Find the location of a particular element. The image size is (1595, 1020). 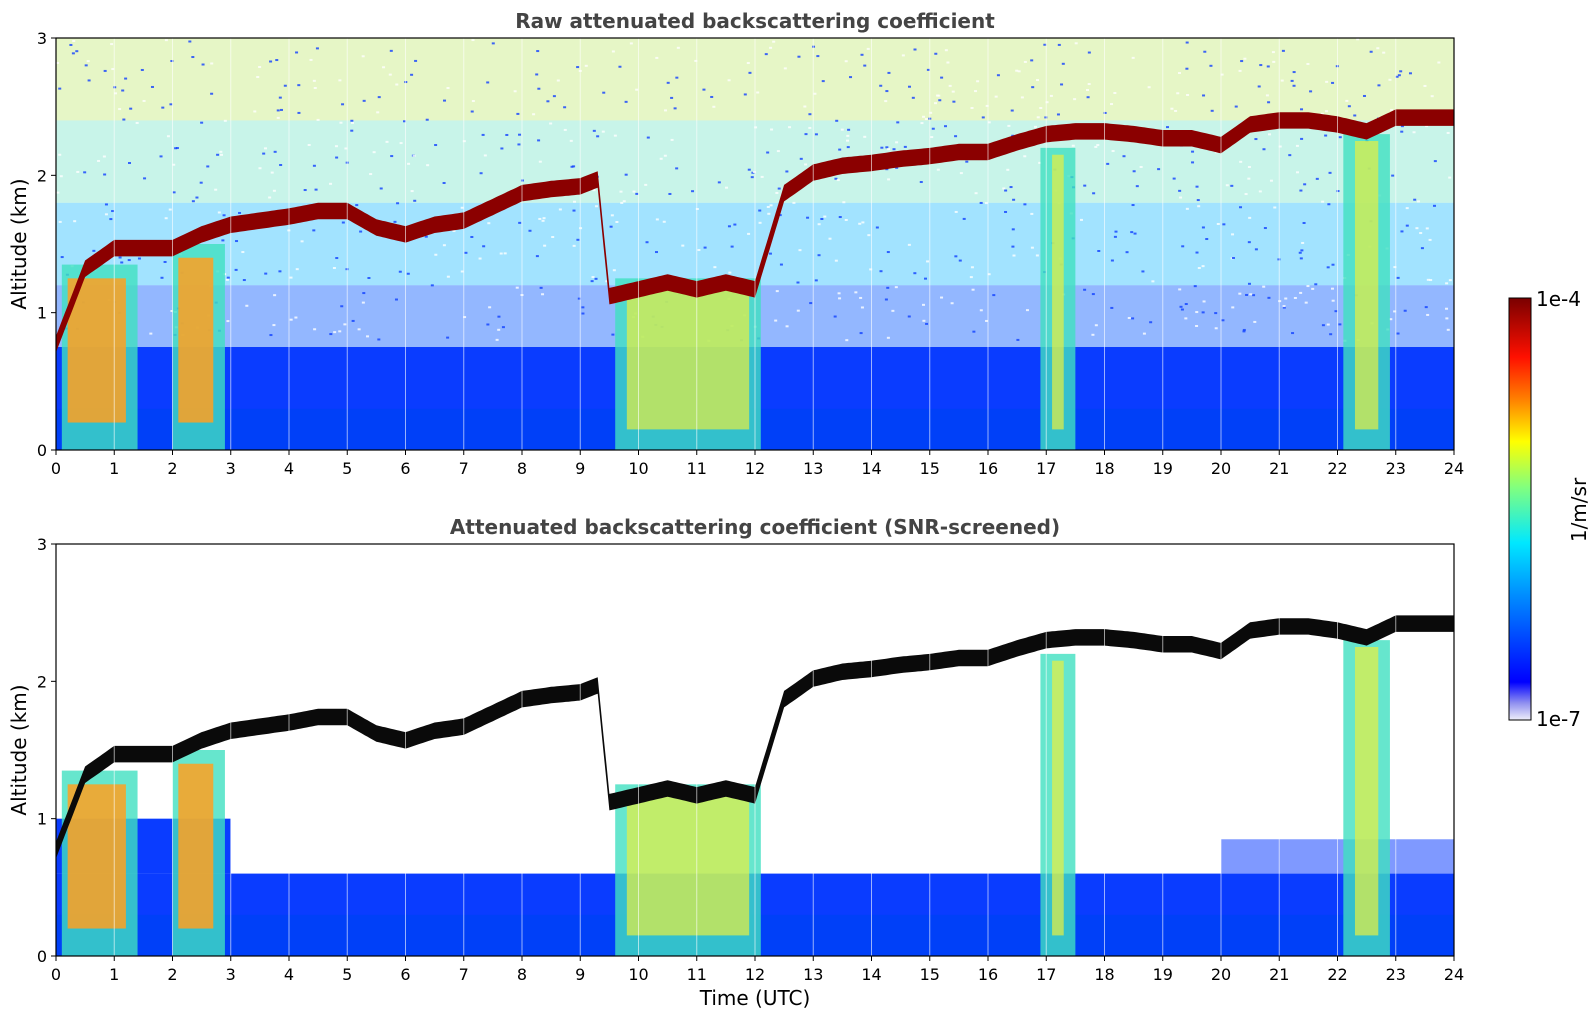

x-tick-label: 12 is located at coordinates (755, 468).